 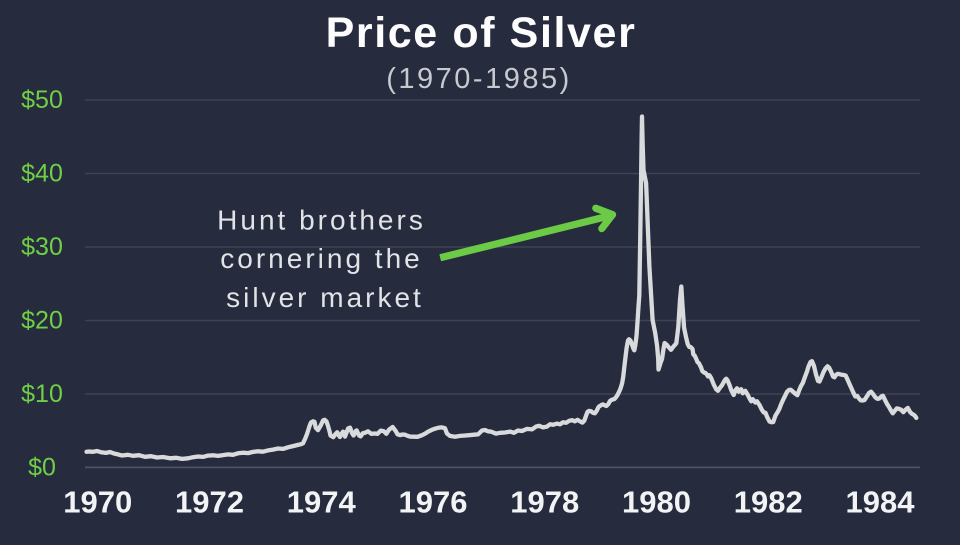 What do you see at coordinates (881, 502) in the screenshot?
I see `svg-text: 1984` at bounding box center [881, 502].